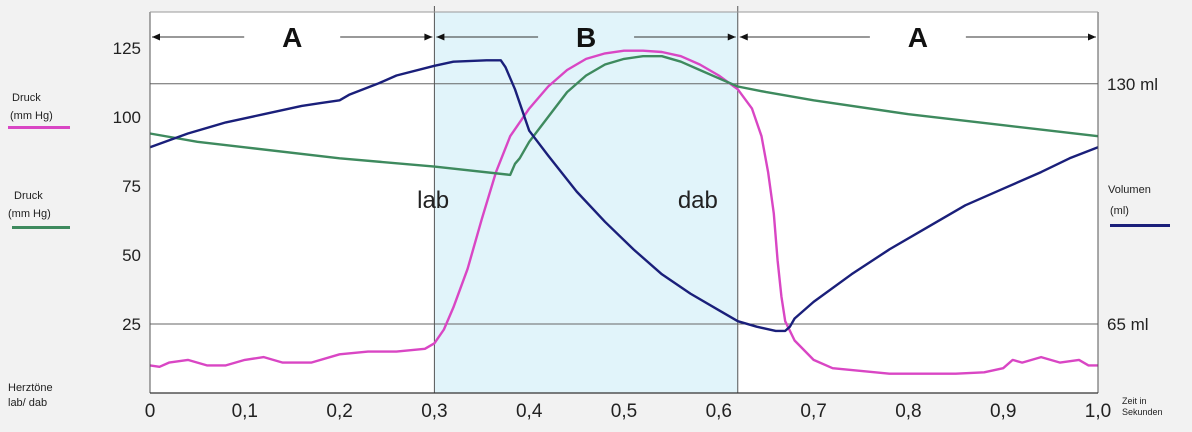 Image resolution: width=1192 pixels, height=432 pixels. Describe the element at coordinates (41, 227) in the screenshot. I see `legend-green-line` at that location.